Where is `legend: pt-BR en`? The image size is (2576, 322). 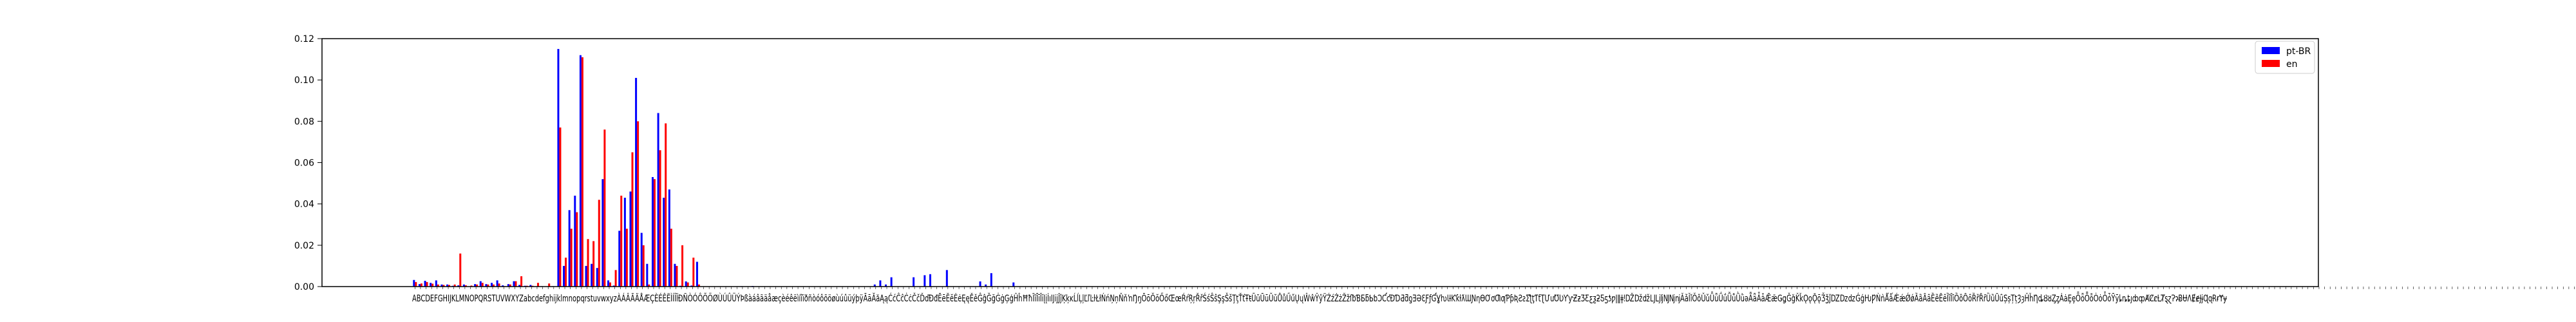 legend: pt-BR en is located at coordinates (2285, 58).